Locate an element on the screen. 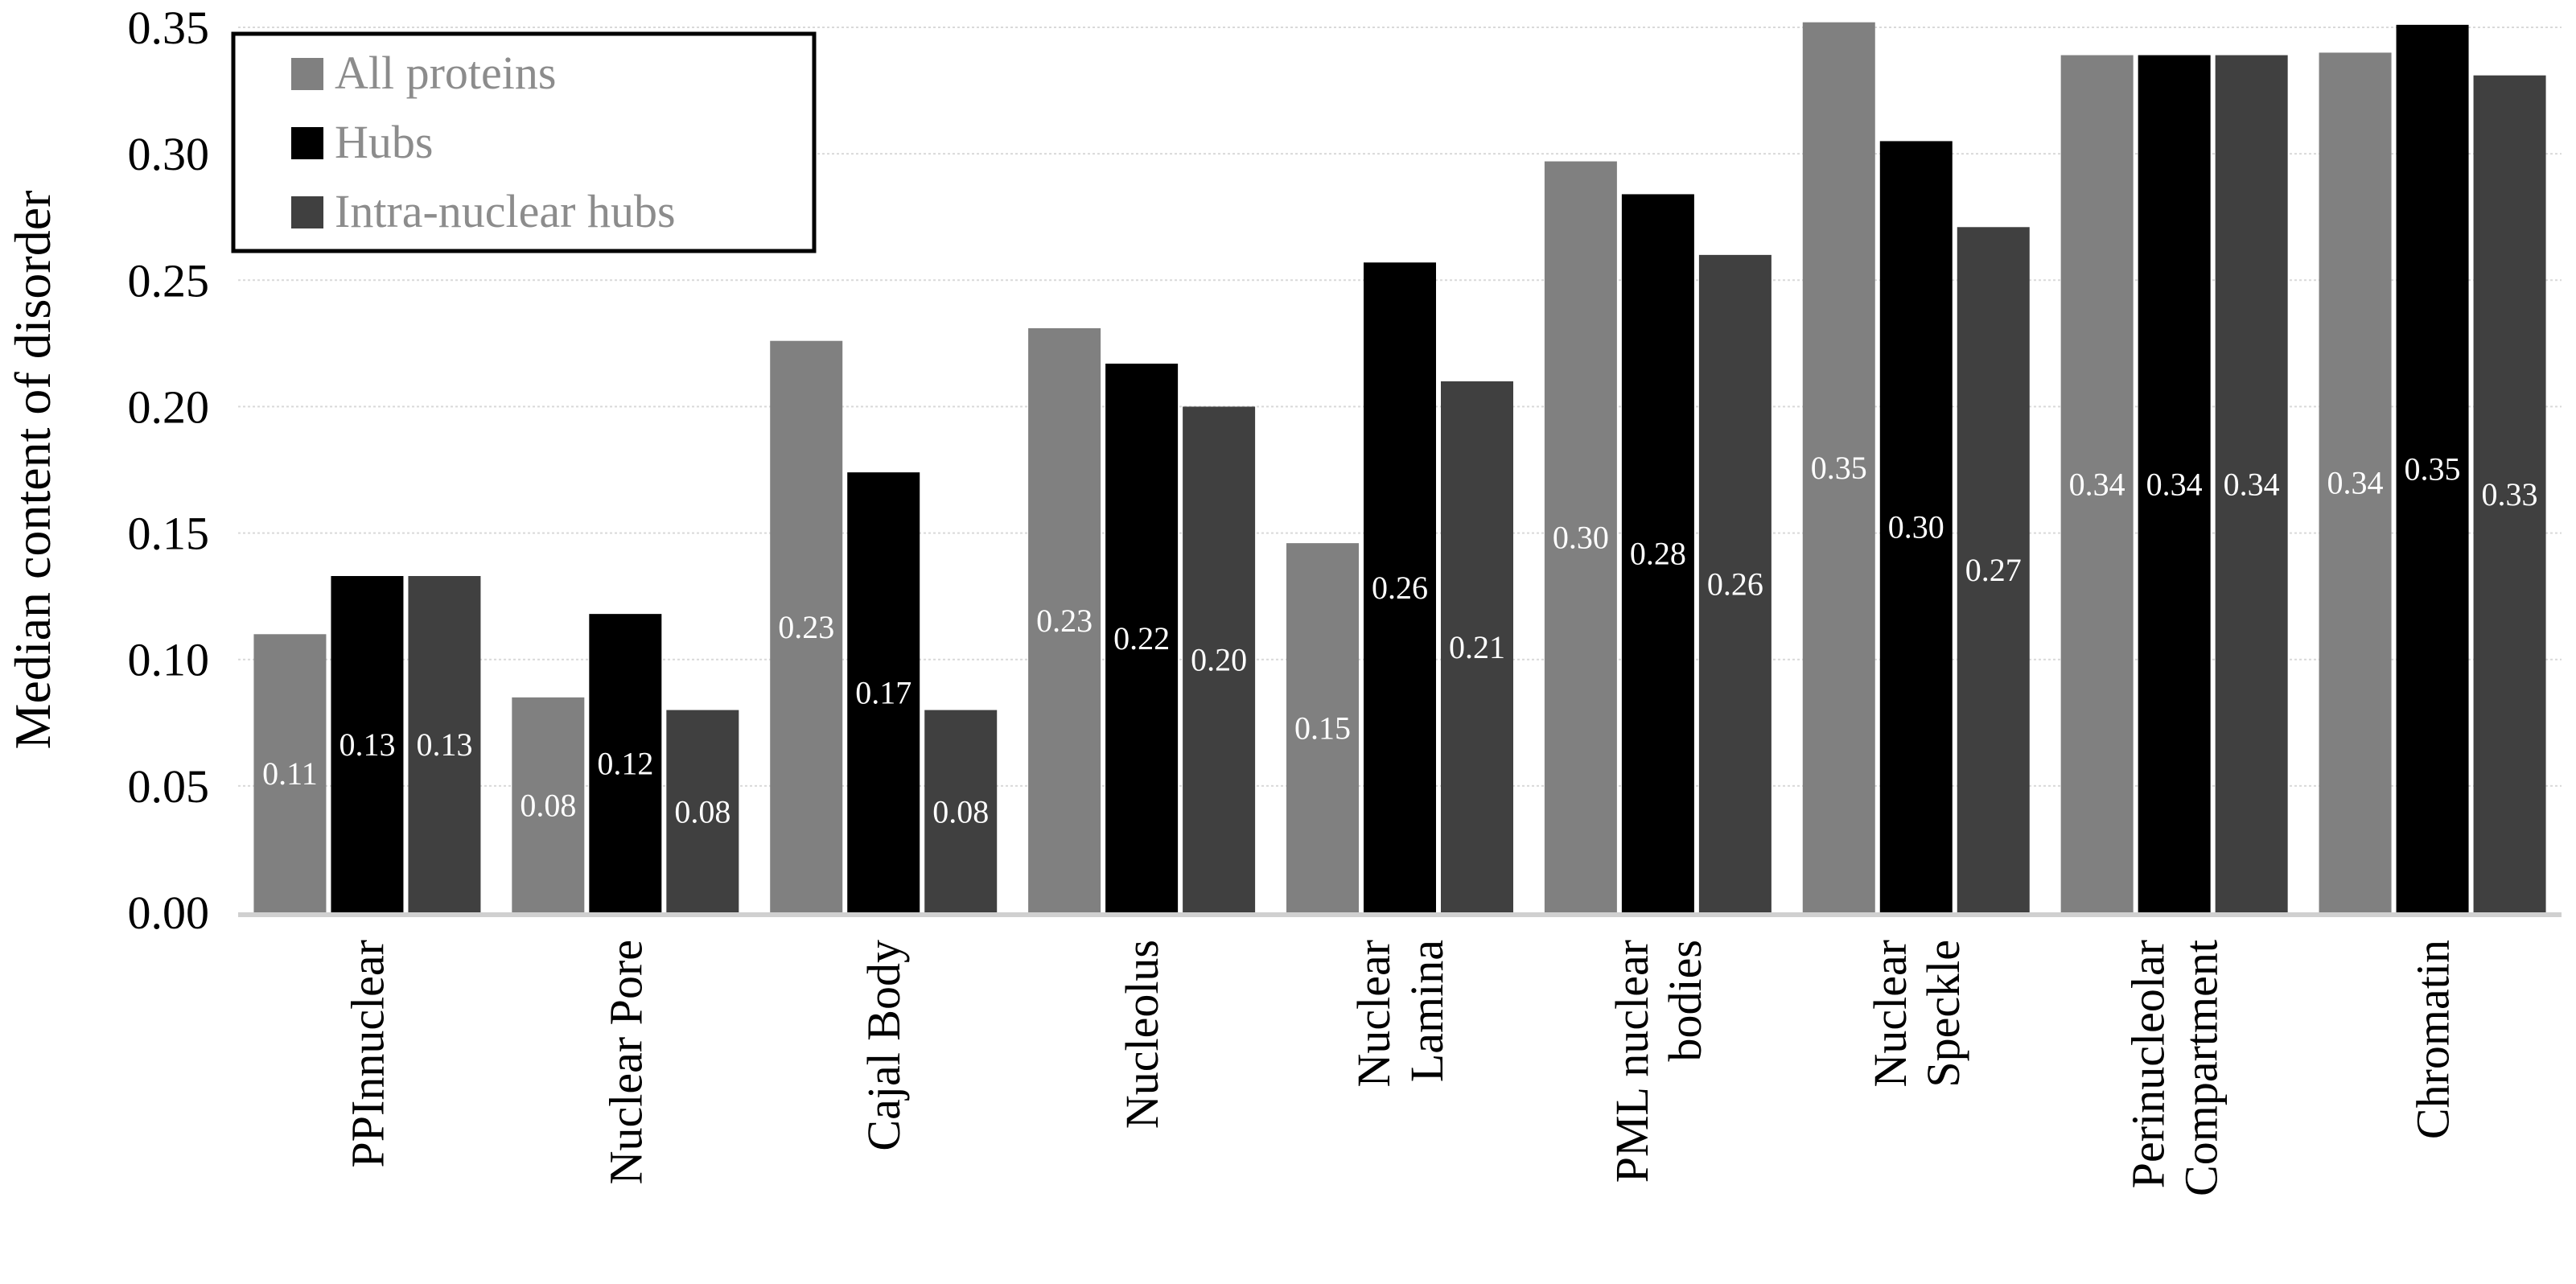 The image size is (2576, 1284). data-label: 0.17 is located at coordinates (883, 693).